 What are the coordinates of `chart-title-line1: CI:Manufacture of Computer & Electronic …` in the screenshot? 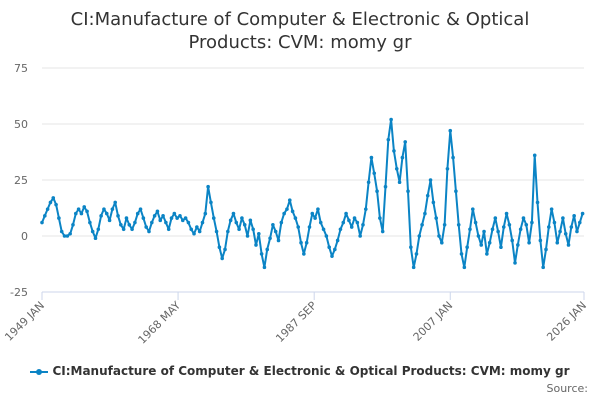 It's located at (300, 19).